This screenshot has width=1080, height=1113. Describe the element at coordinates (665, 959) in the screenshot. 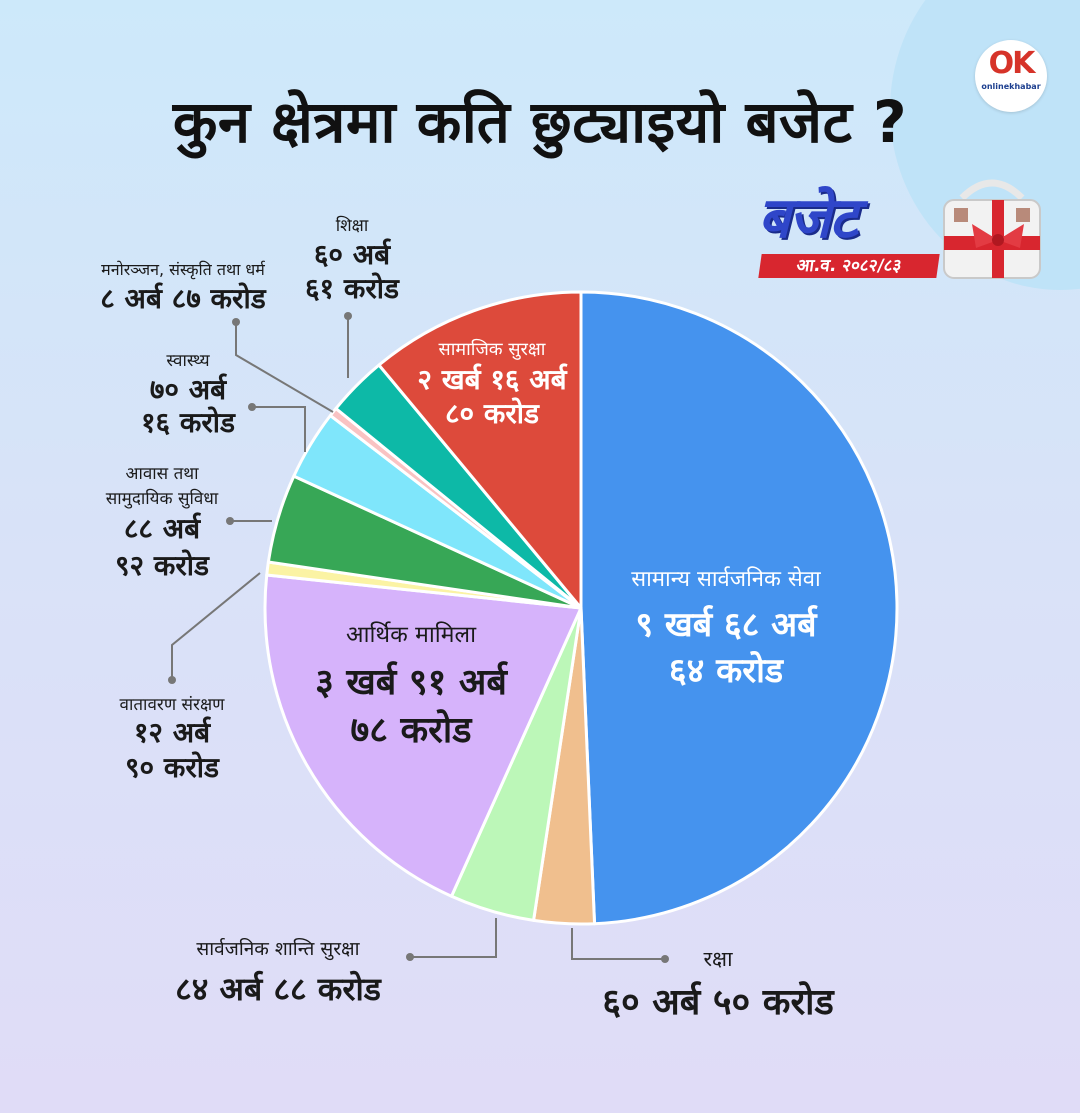

I see `leader-dot-defence` at that location.